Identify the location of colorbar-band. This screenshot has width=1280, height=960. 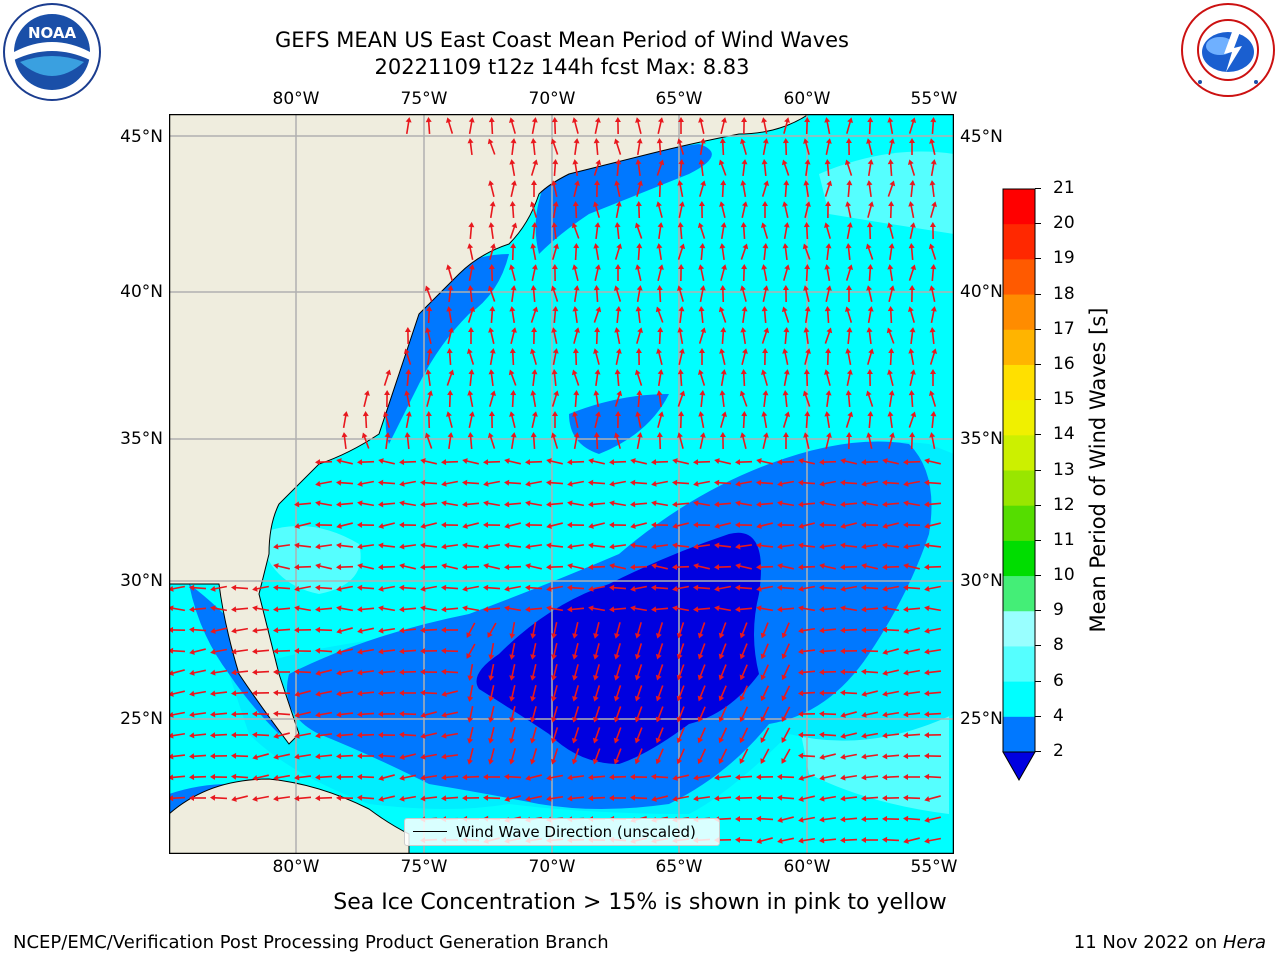
(1019, 629).